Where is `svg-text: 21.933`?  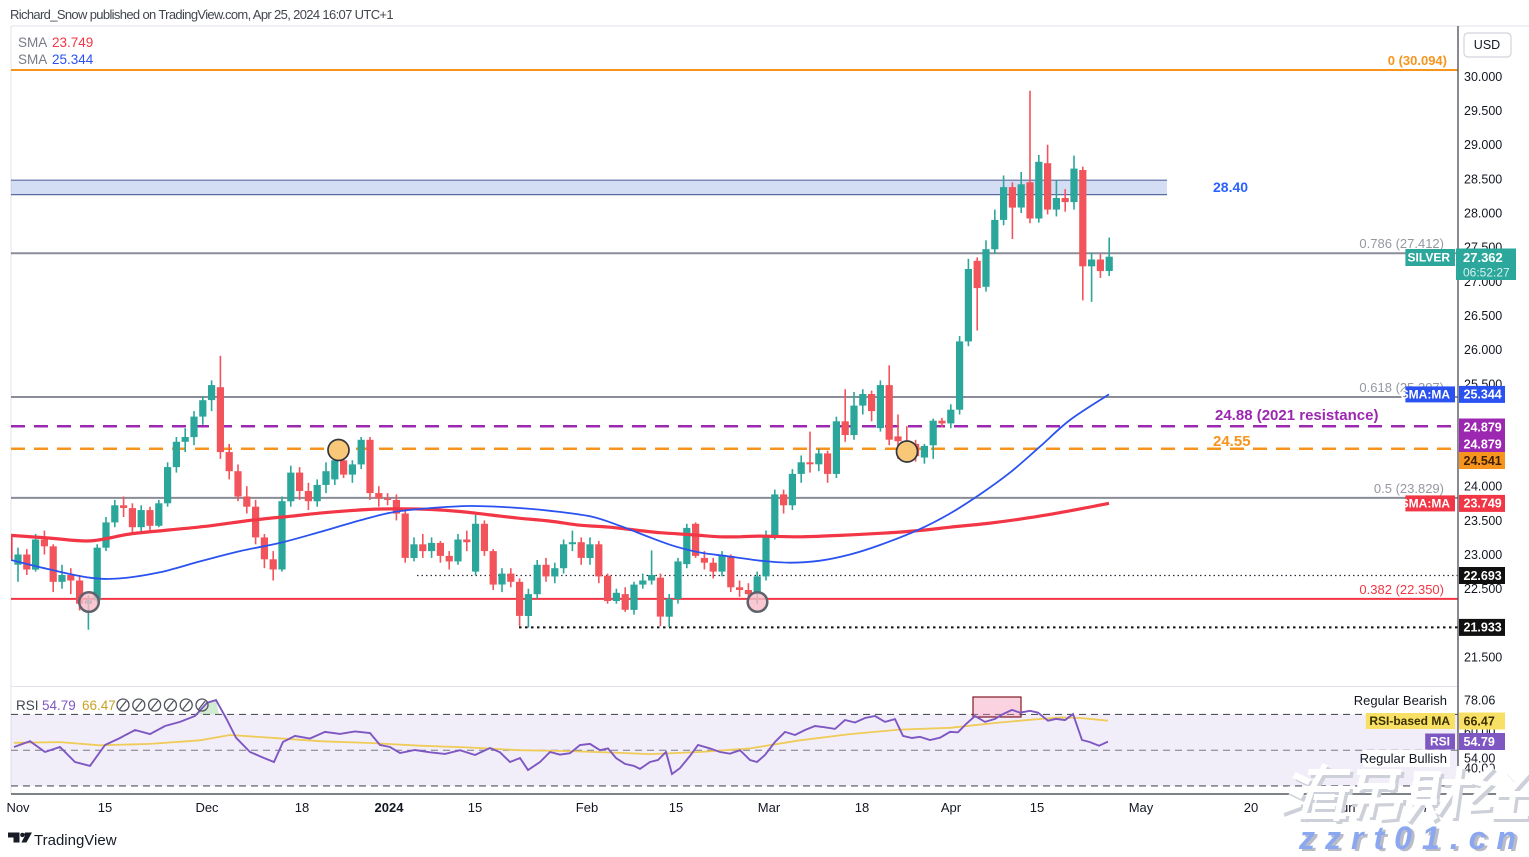
svg-text: 21.933 is located at coordinates (1483, 628).